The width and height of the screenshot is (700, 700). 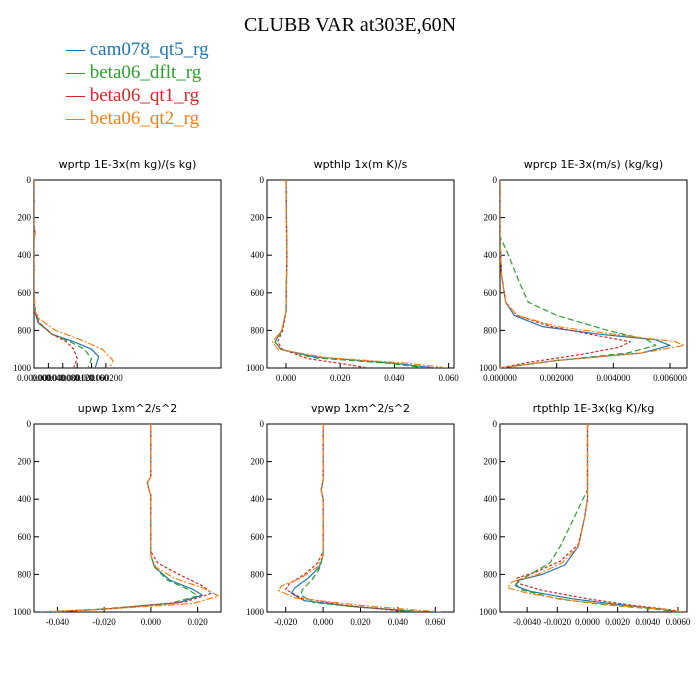 What do you see at coordinates (25, 218) in the screenshot?
I see `y-tick-label-0-1: 200` at bounding box center [25, 218].